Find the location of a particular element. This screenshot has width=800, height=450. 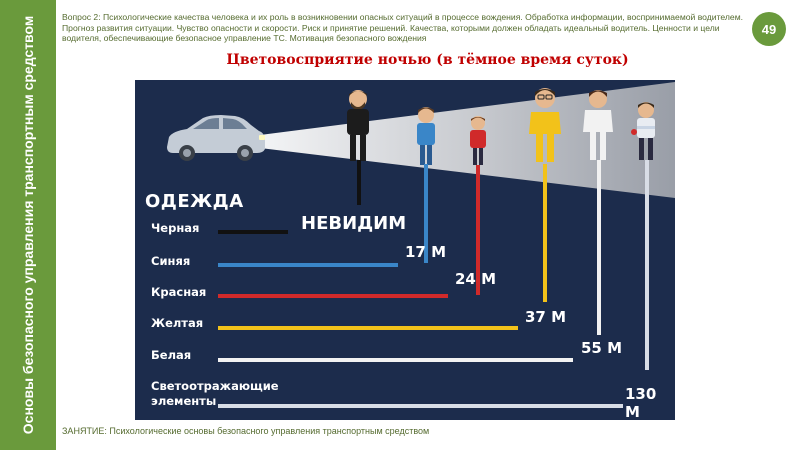

row-label-reflective: Светоотражающие элементы is located at coordinates (215, 393).